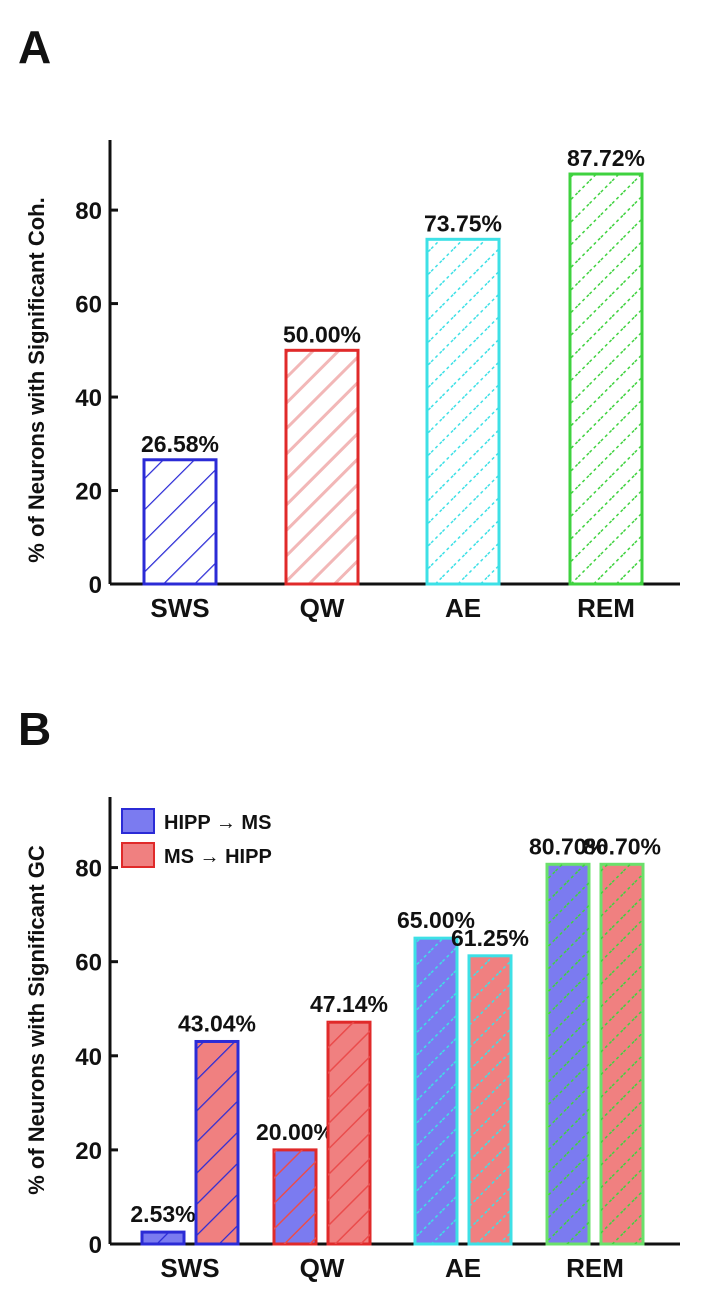 This screenshot has height=1300, width=707. What do you see at coordinates (34, 729) in the screenshot?
I see `panel-b-letter: B` at bounding box center [34, 729].